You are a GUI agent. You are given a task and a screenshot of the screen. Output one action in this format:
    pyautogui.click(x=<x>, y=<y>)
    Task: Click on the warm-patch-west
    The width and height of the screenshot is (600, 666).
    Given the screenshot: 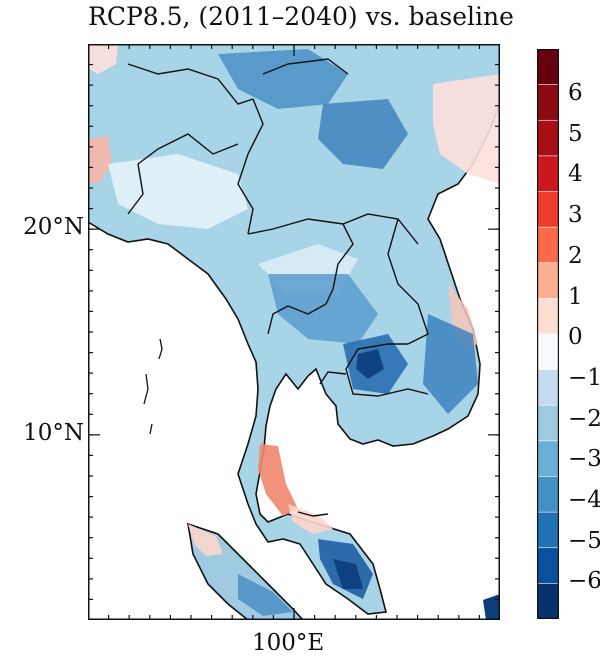 What is the action you would take?
    pyautogui.click(x=100, y=160)
    